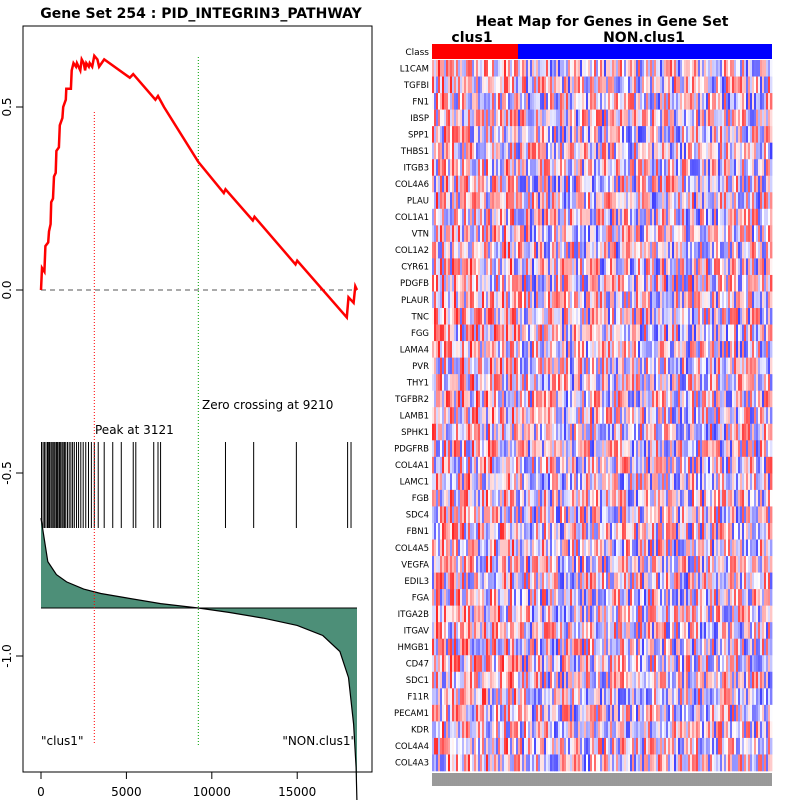  What do you see at coordinates (41, 792) in the screenshot?
I see `x-tick-label: 0` at bounding box center [41, 792].